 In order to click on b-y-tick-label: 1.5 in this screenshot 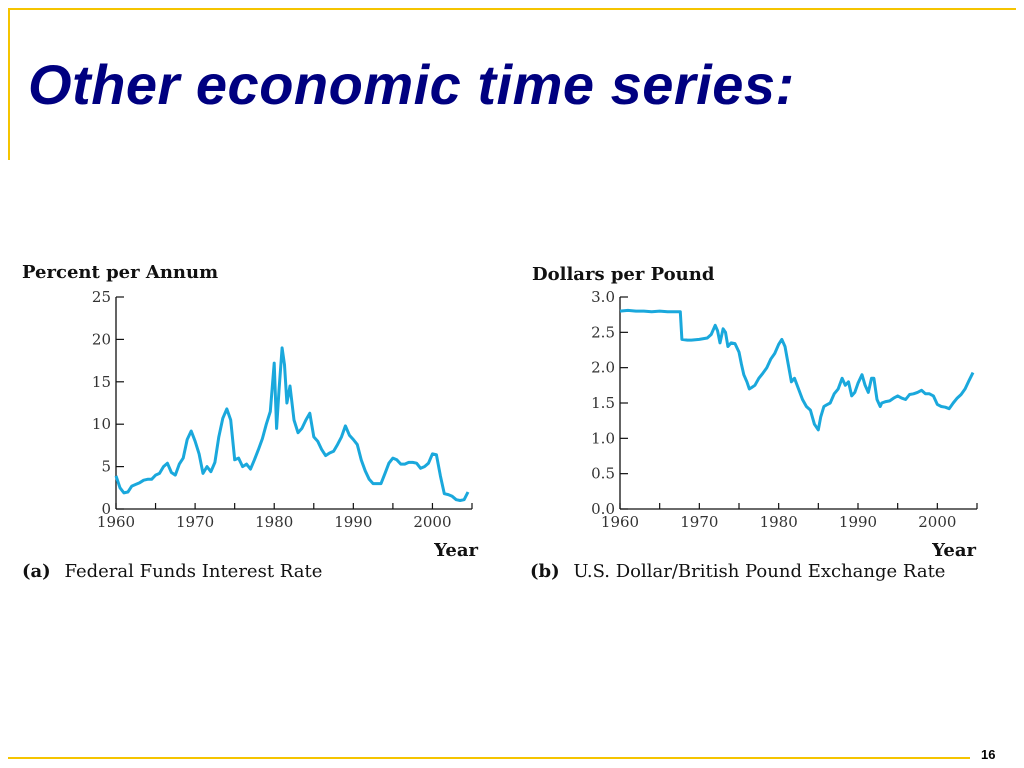, I will do `click(603, 403)`.